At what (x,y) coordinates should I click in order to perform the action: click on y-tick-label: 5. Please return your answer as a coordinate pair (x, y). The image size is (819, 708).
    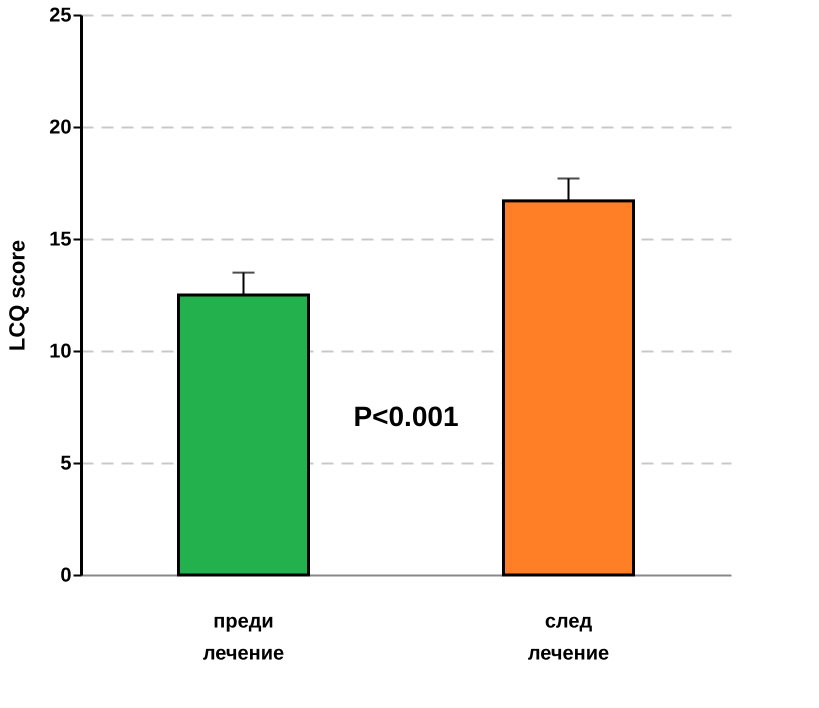
    Looking at the image, I should click on (66, 463).